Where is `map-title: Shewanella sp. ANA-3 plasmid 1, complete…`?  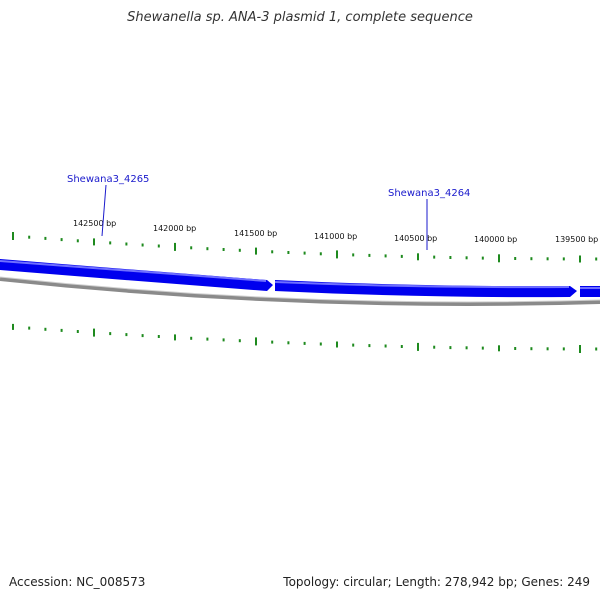
map-title: Shewanella sp. ANA-3 plasmid 1, complete… is located at coordinates (300, 17).